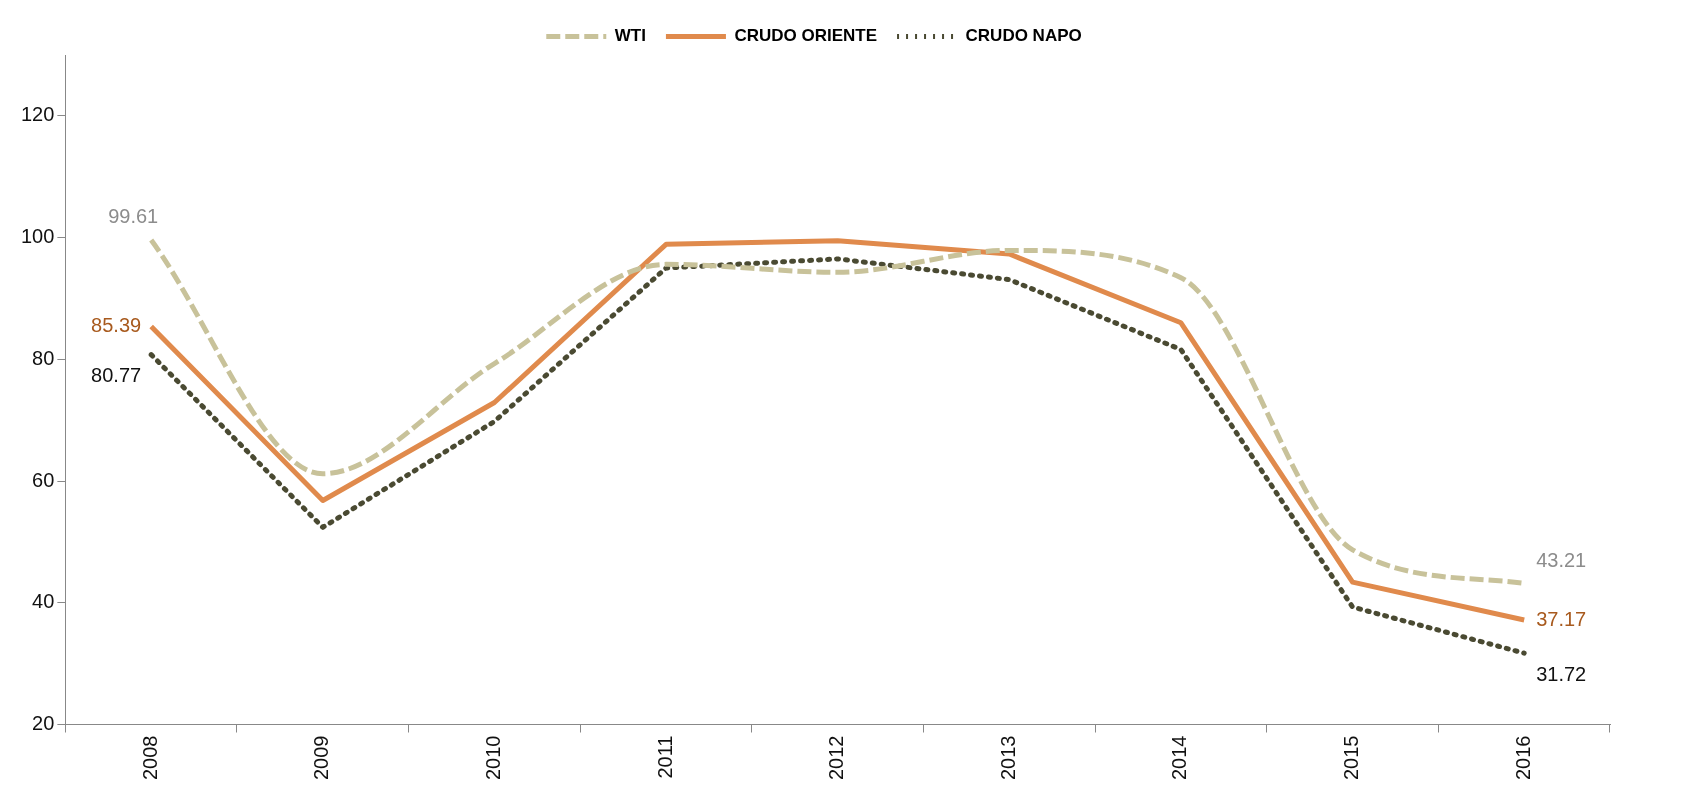  Describe the element at coordinates (492, 758) in the screenshot. I see `x-tick-label: 2010` at that location.